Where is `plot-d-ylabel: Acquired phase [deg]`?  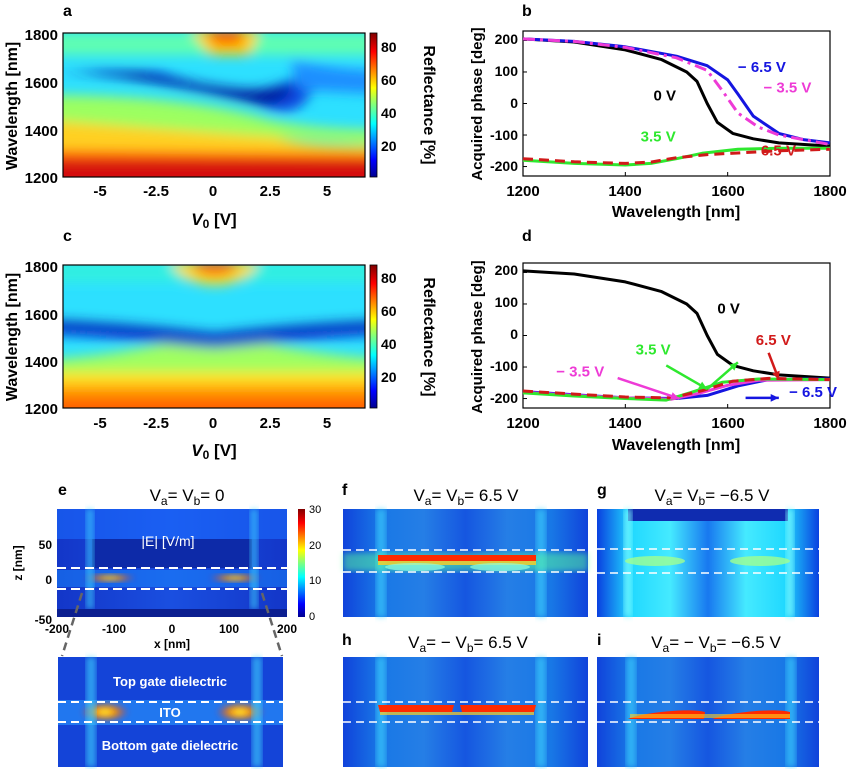
plot-d-ylabel: Acquired phase [deg] is located at coordinates (477, 336).